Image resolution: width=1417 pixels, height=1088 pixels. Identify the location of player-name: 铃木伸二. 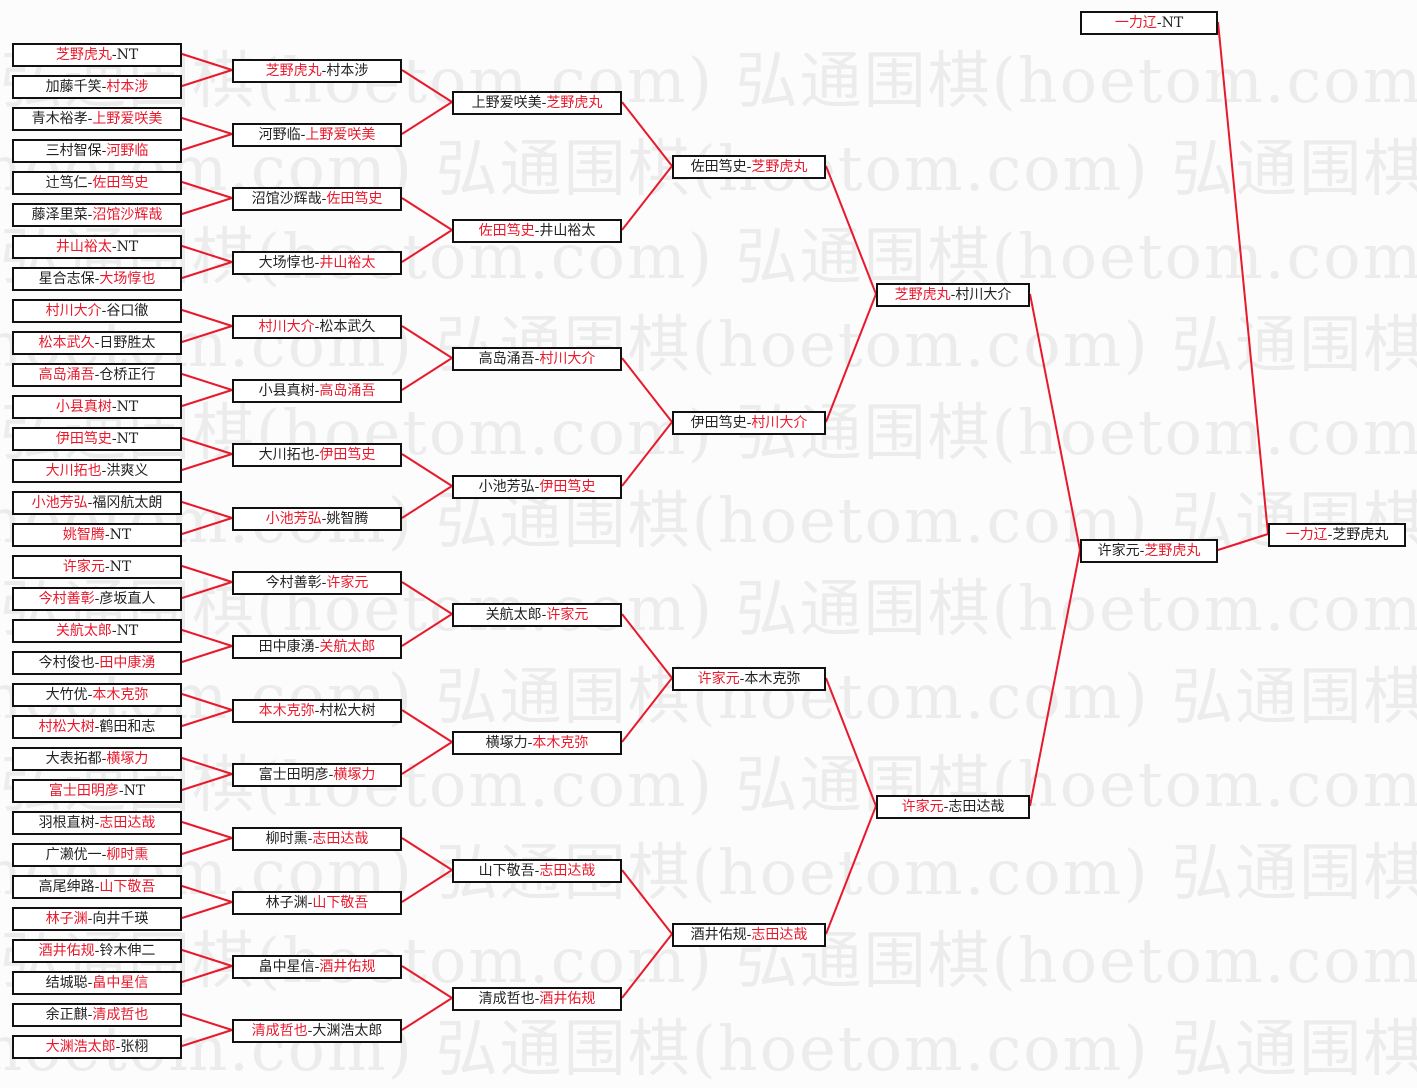
(127, 951).